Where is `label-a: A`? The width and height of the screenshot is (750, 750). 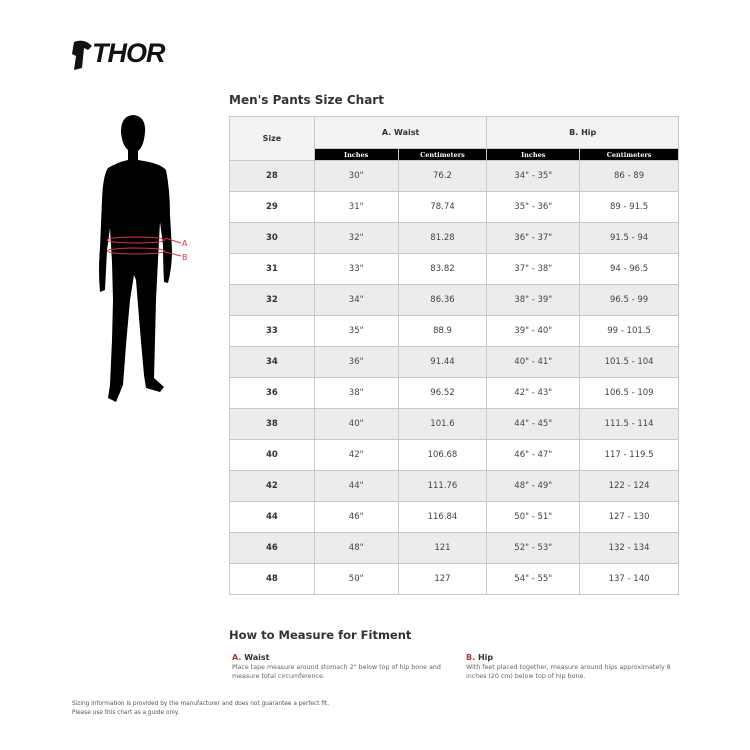 label-a: A is located at coordinates (185, 243).